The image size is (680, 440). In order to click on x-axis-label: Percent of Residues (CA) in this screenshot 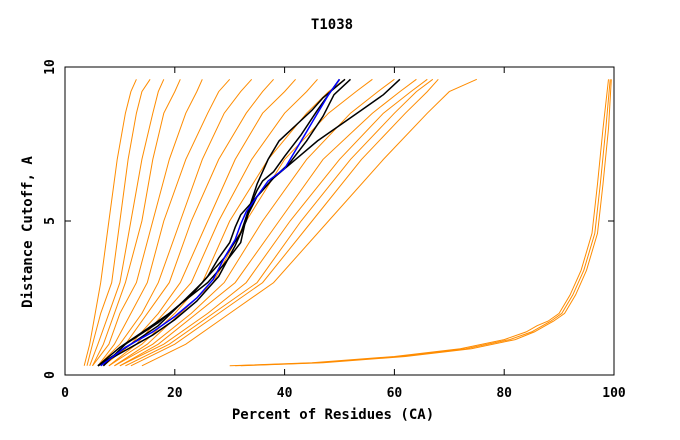, I will do `click(333, 415)`.